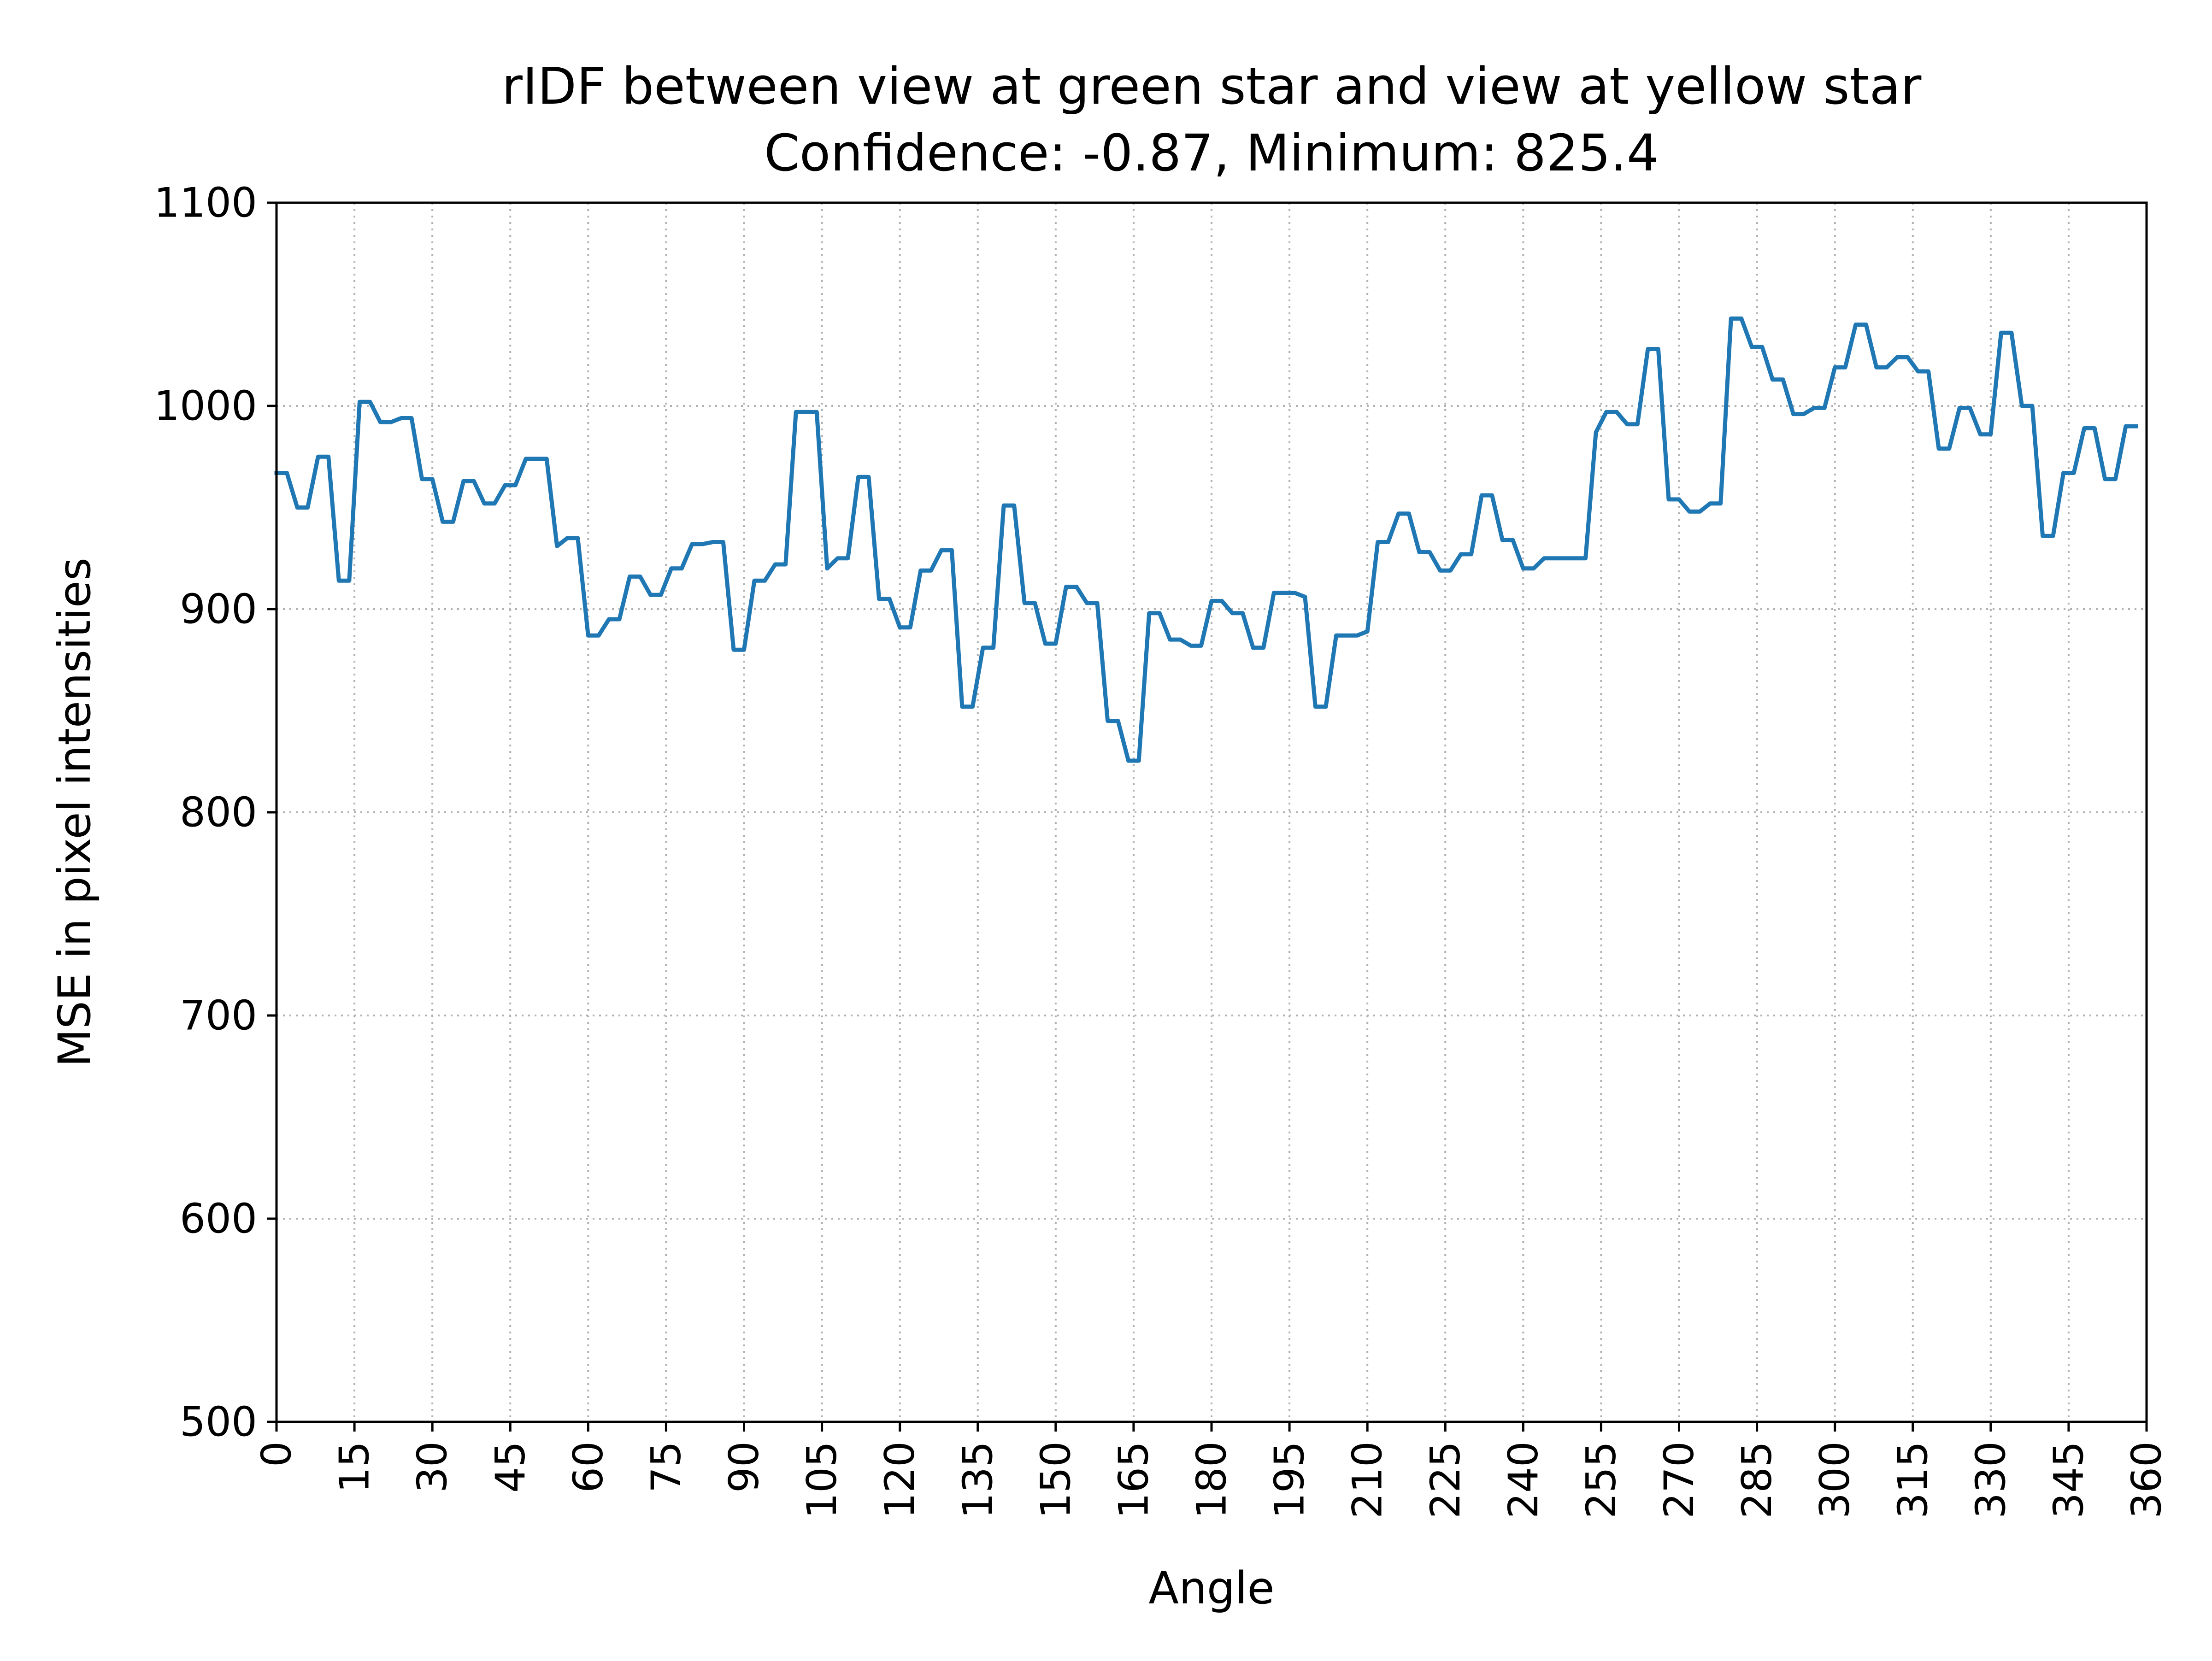 The width and height of the screenshot is (2212, 1661). Describe the element at coordinates (1211, 1480) in the screenshot. I see `x-tick-label: 180` at that location.